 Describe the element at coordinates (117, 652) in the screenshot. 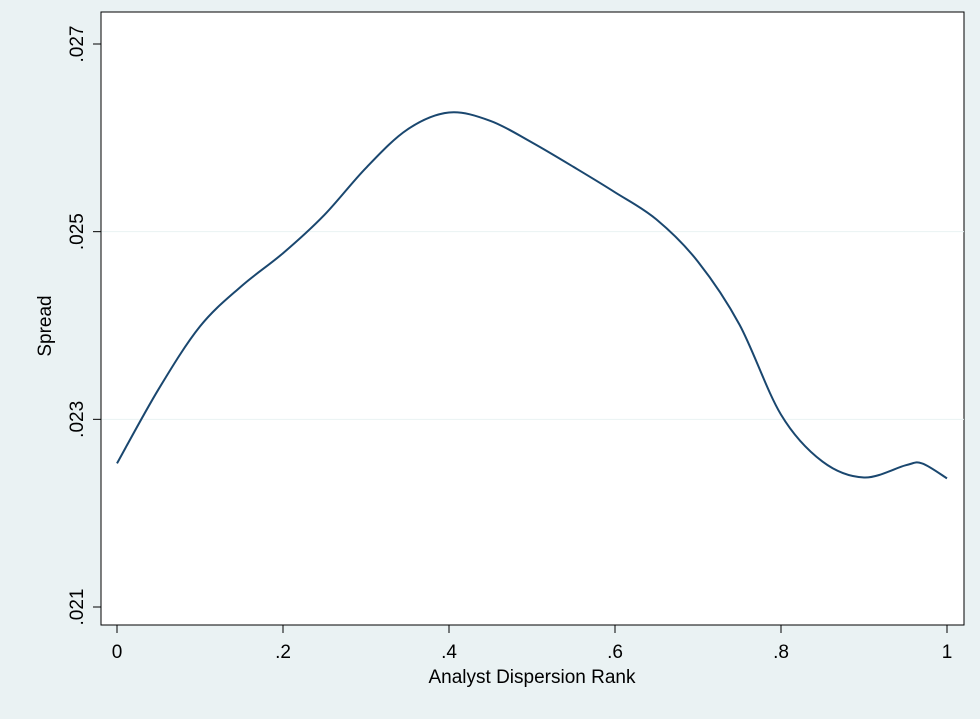

I see `x-tick-label: 0` at that location.